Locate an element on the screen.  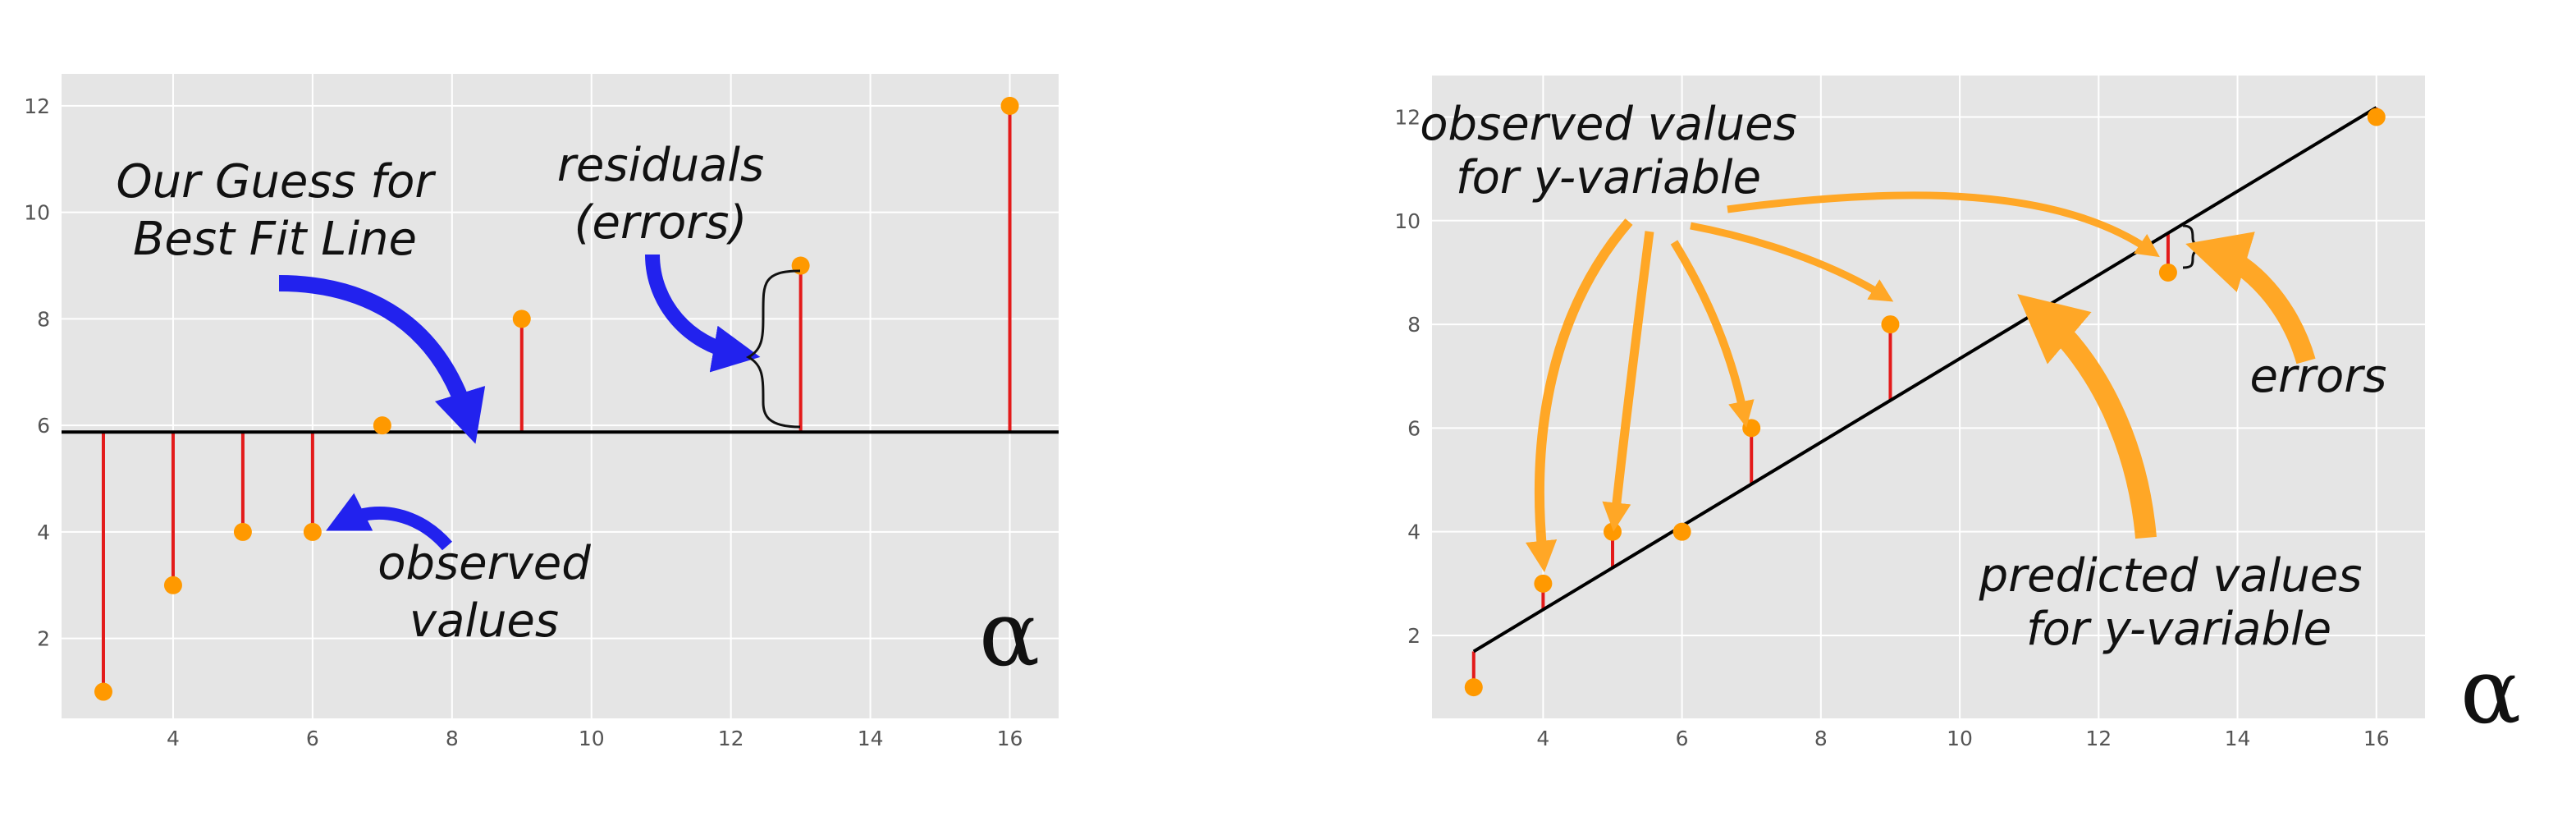
right-x-ticks: 4 6 8 10 12 14 16 is located at coordinates (1962, 738).